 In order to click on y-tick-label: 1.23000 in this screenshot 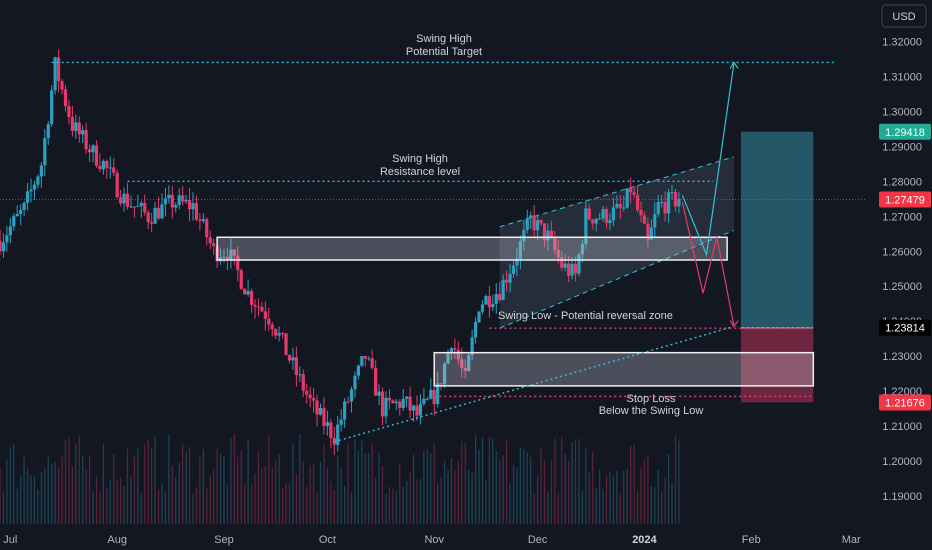, I will do `click(902, 357)`.